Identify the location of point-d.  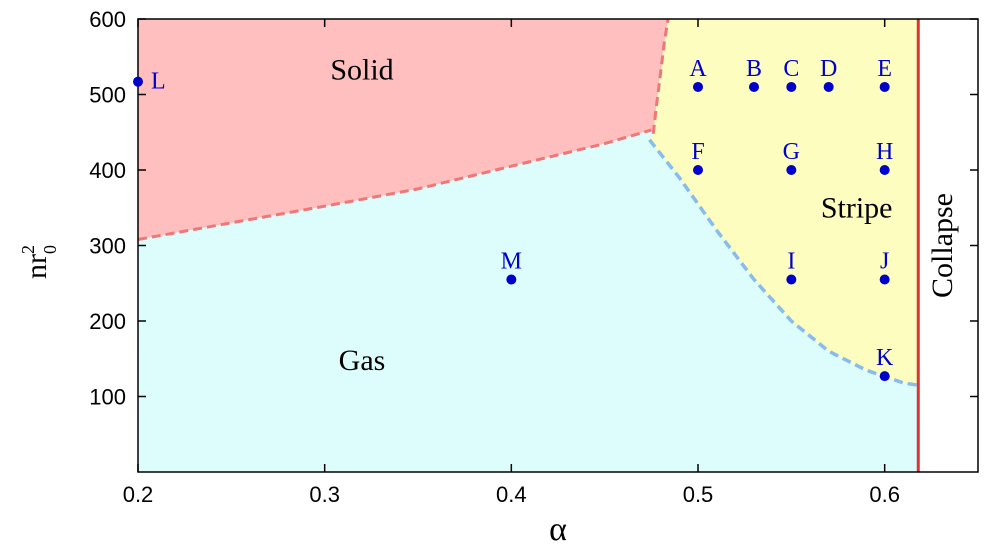
(828, 86).